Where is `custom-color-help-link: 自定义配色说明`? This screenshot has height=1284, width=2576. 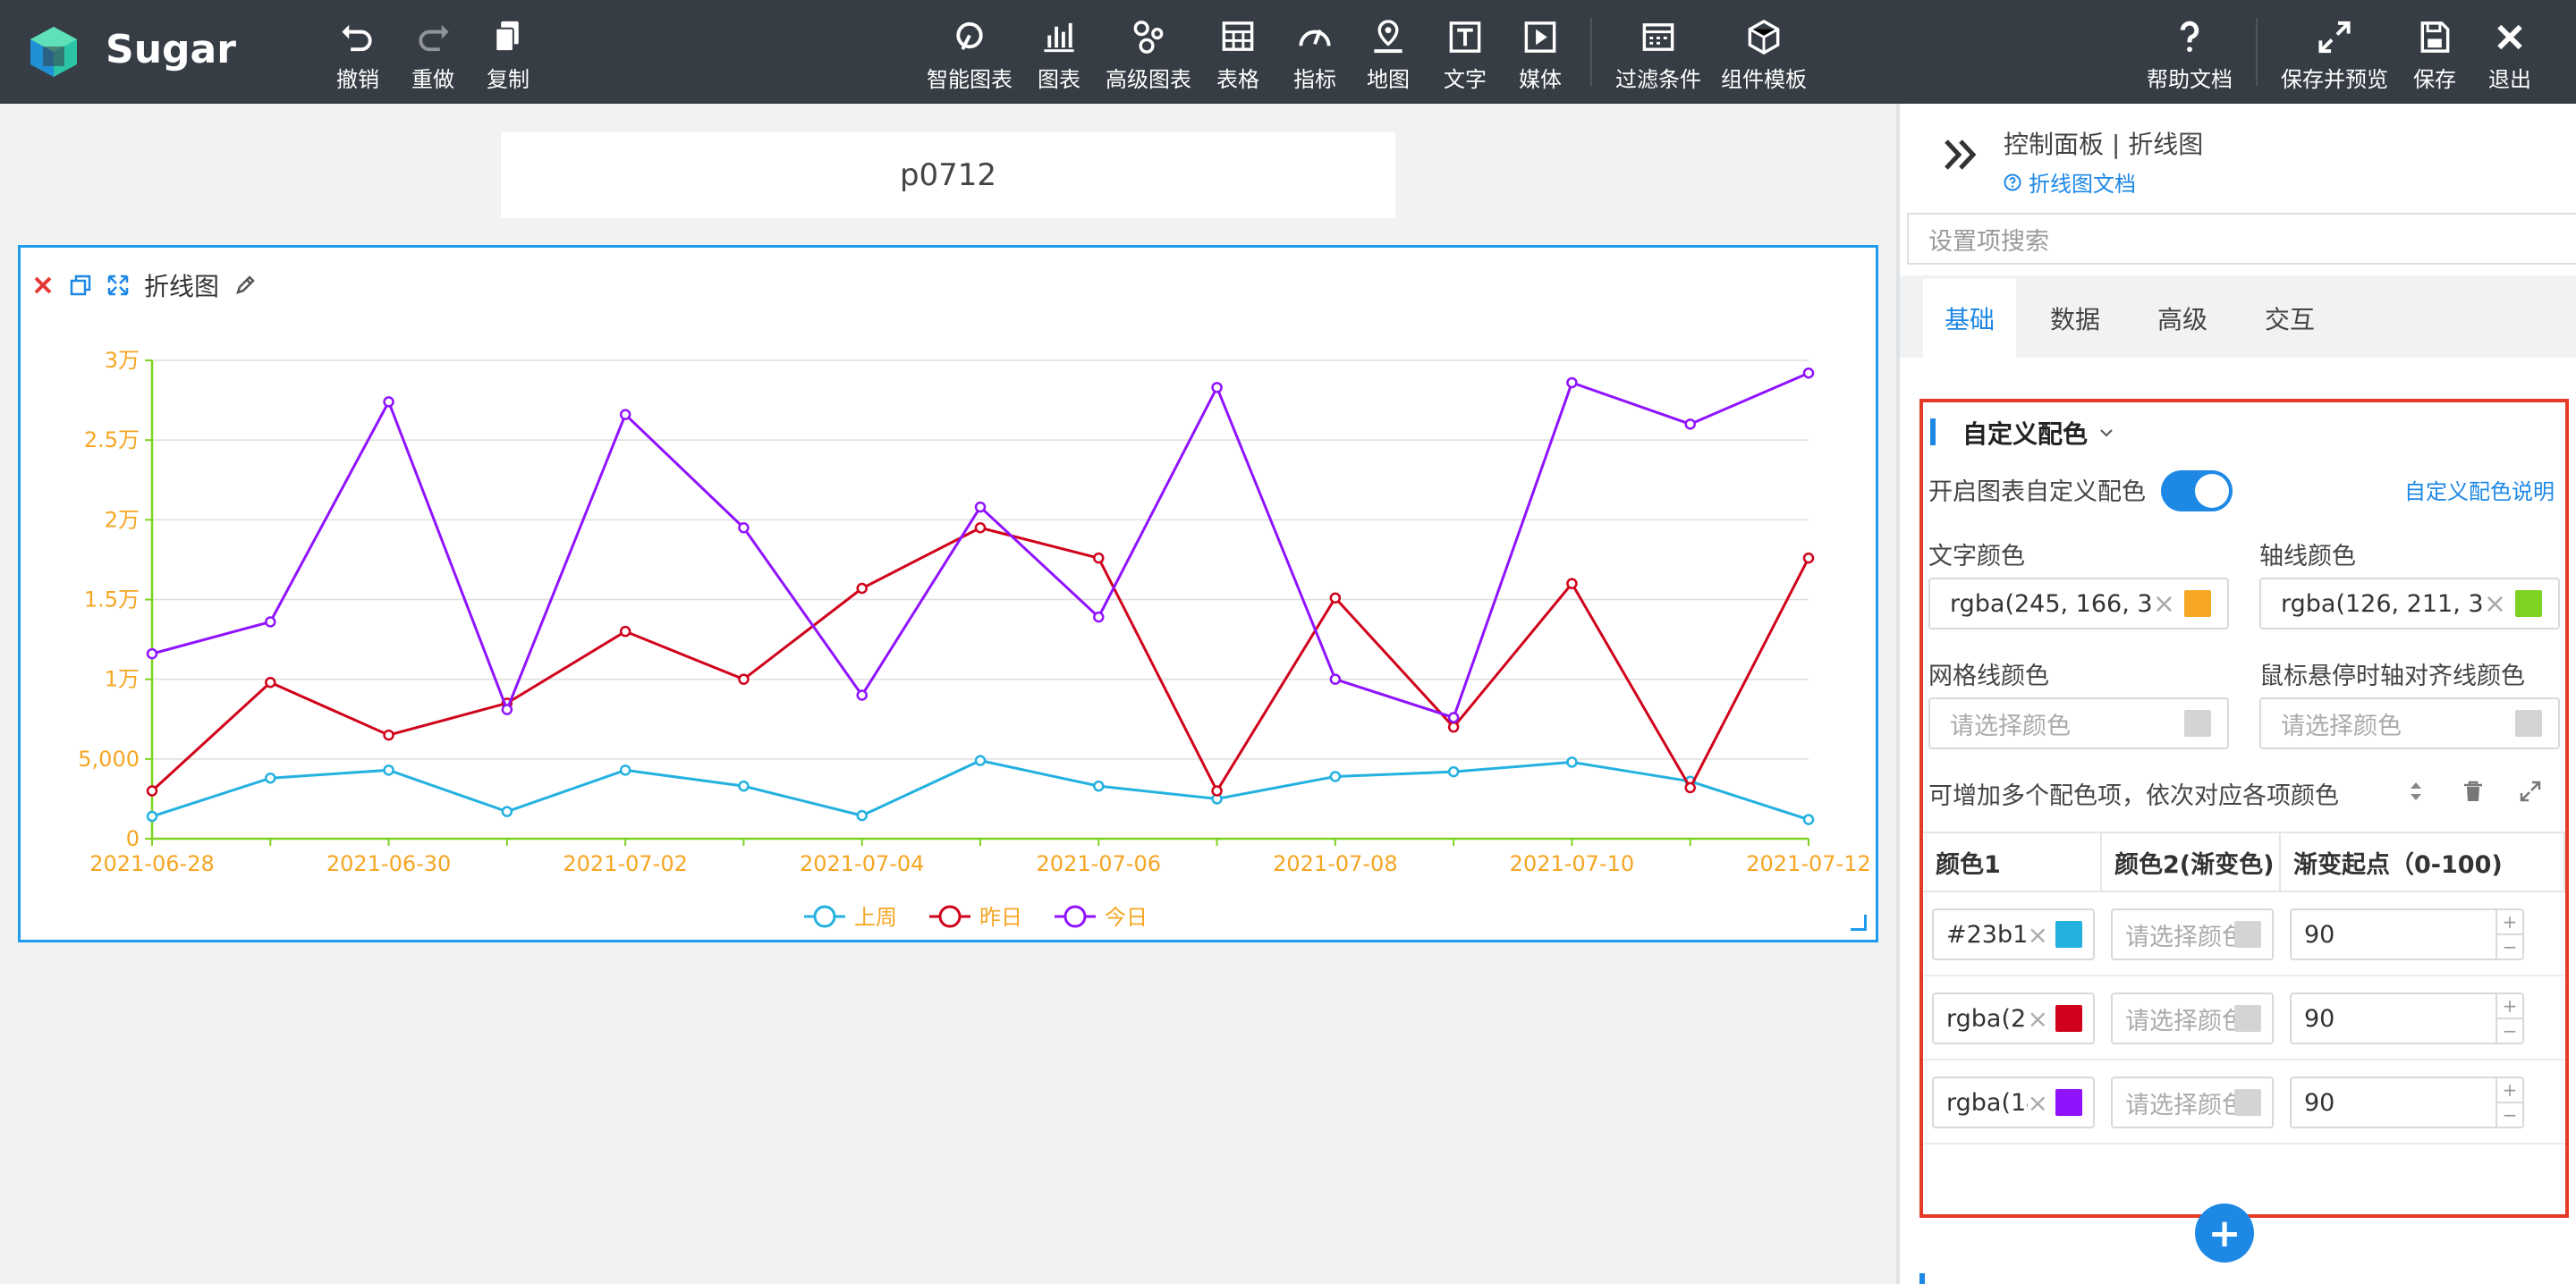 custom-color-help-link: 自定义配色说明 is located at coordinates (2479, 492).